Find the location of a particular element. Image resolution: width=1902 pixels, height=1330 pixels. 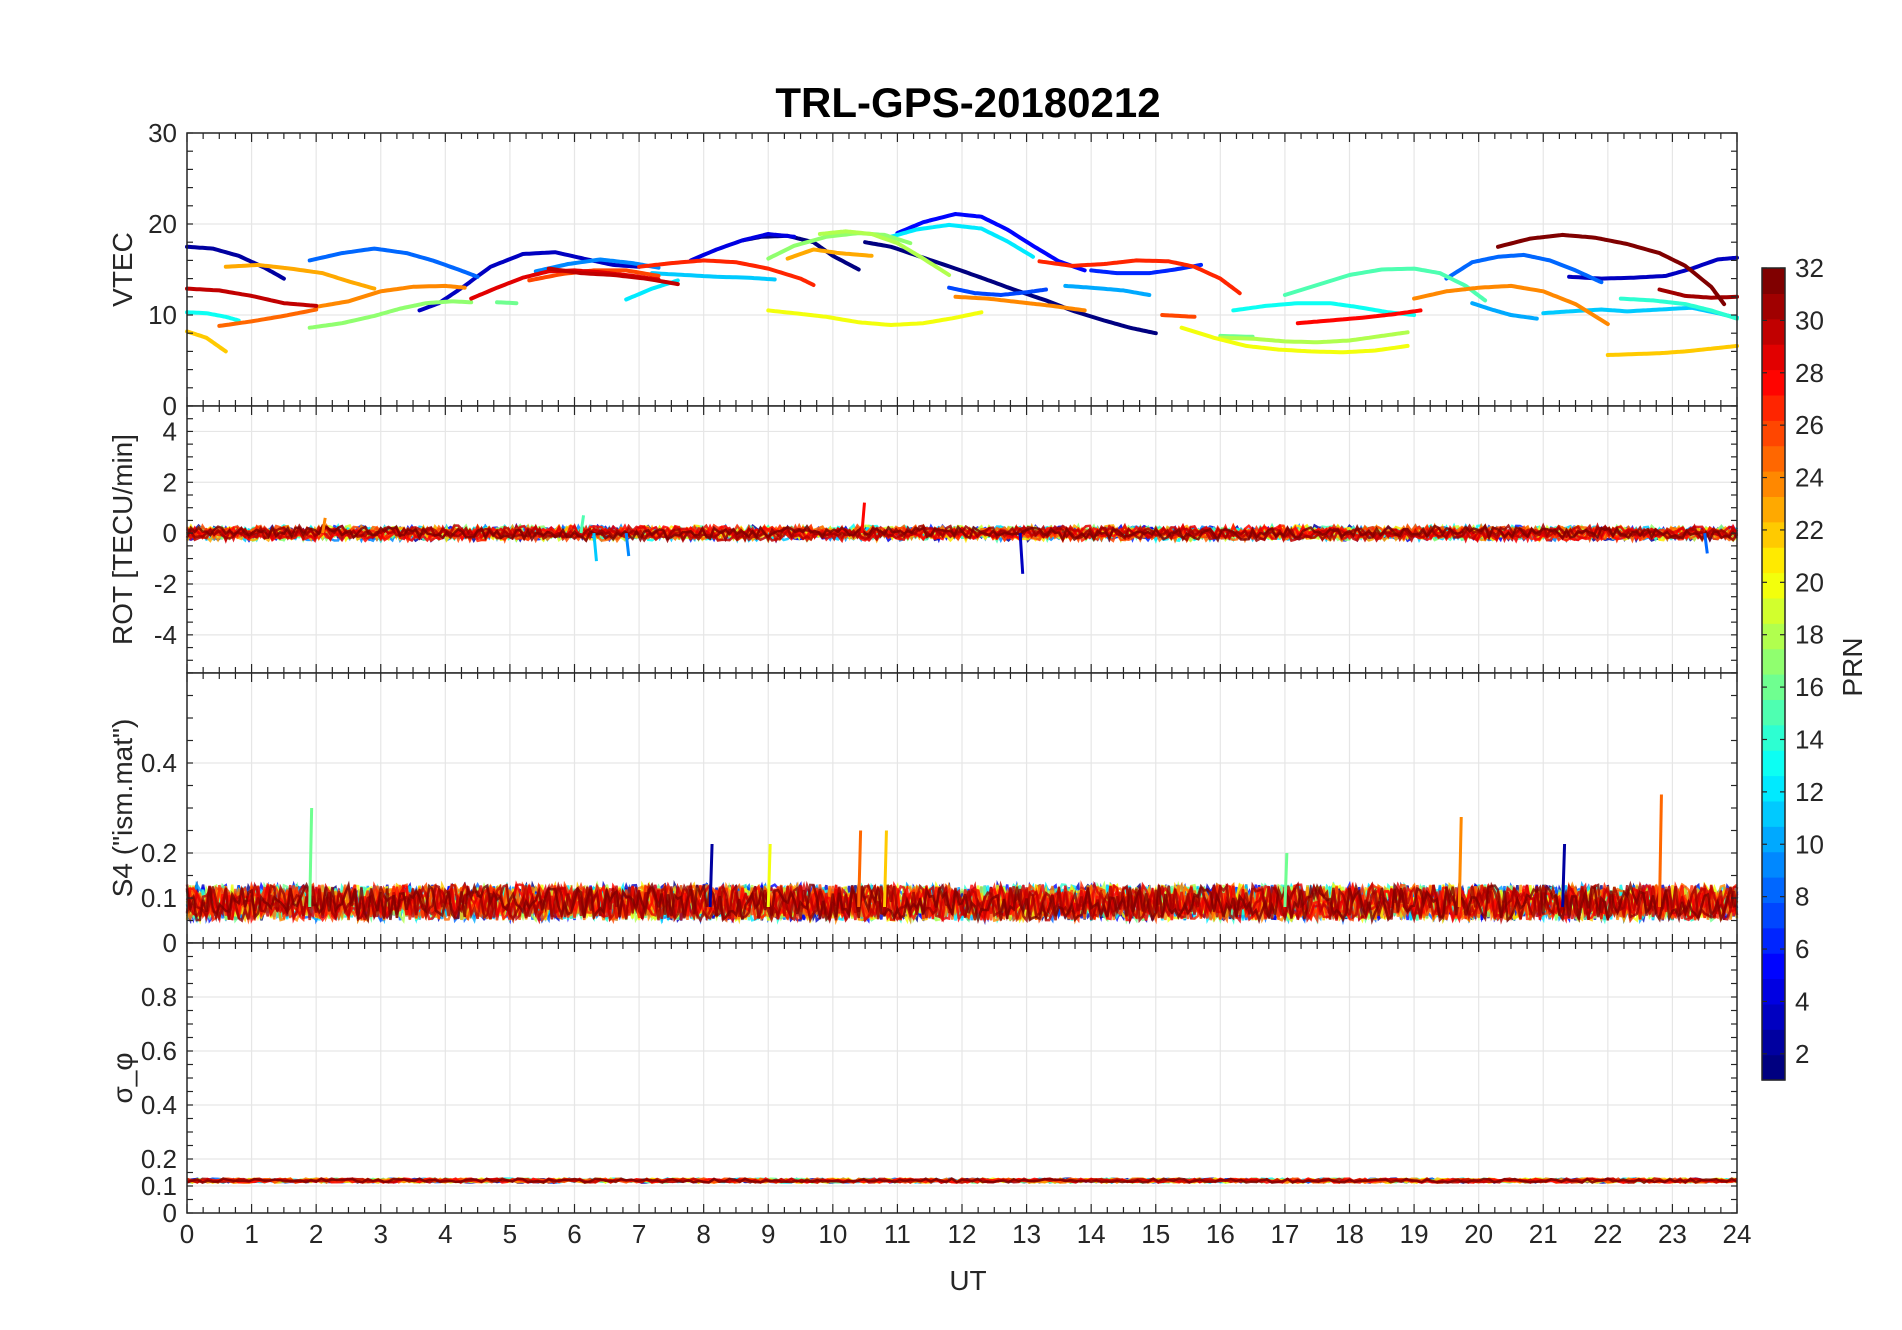

y-tick-label: 0.8 is located at coordinates (159, 997).